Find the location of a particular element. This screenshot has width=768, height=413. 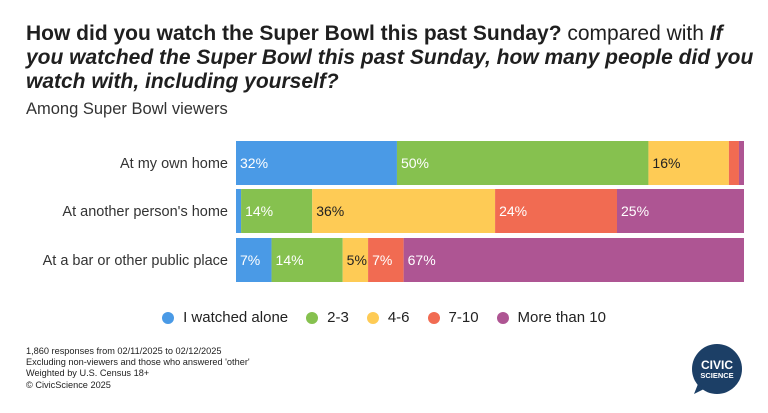

logo-speech-tail is located at coordinates (700, 389).